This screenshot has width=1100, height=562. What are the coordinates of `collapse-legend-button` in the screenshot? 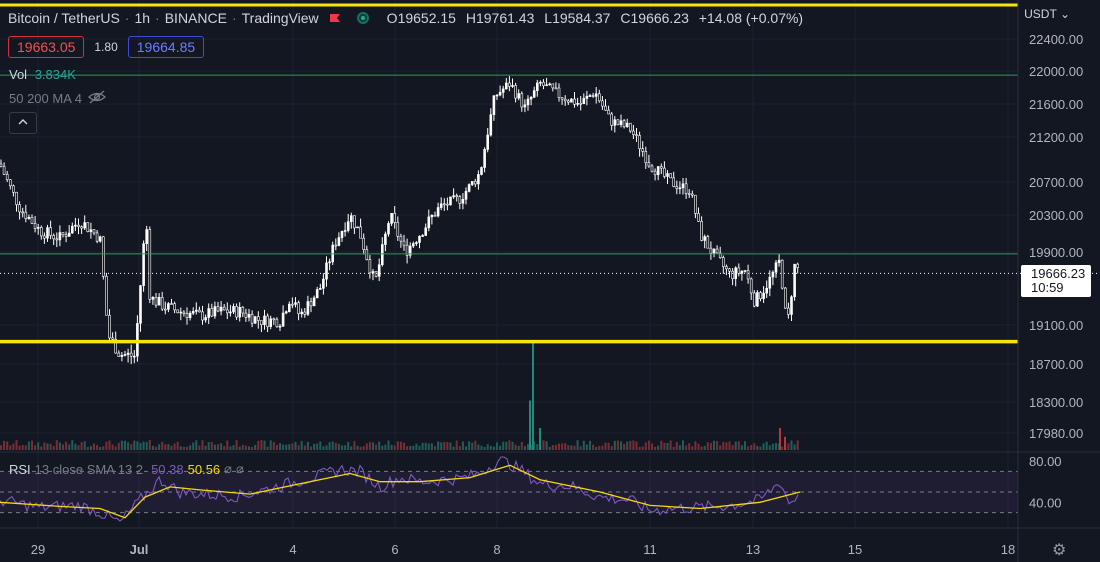 It's located at (23, 123).